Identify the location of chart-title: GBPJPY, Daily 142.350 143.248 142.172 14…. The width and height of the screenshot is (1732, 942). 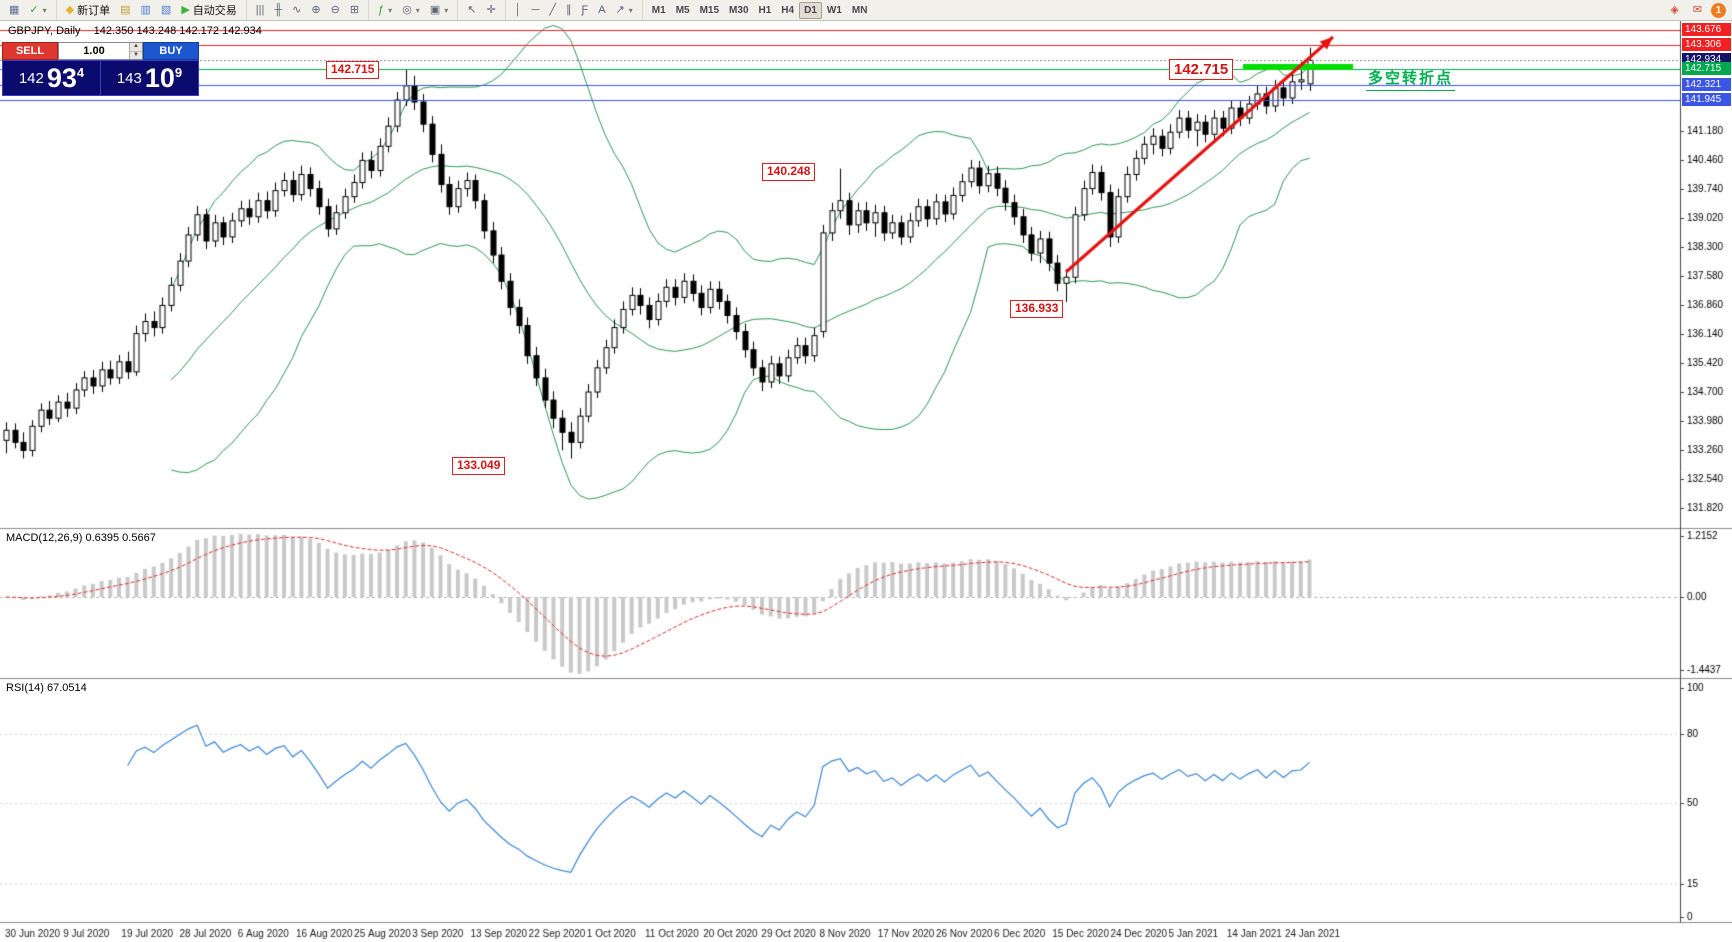
(140, 31).